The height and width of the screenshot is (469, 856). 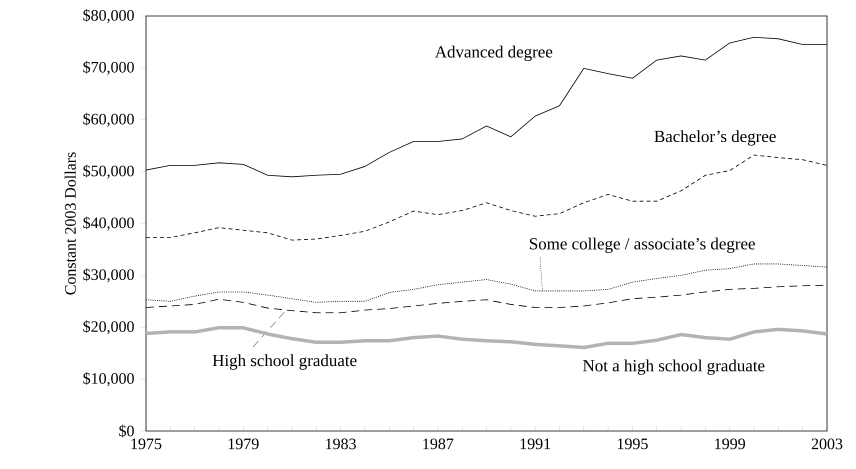 I want to click on legend-label: High school graduate, so click(x=284, y=362).